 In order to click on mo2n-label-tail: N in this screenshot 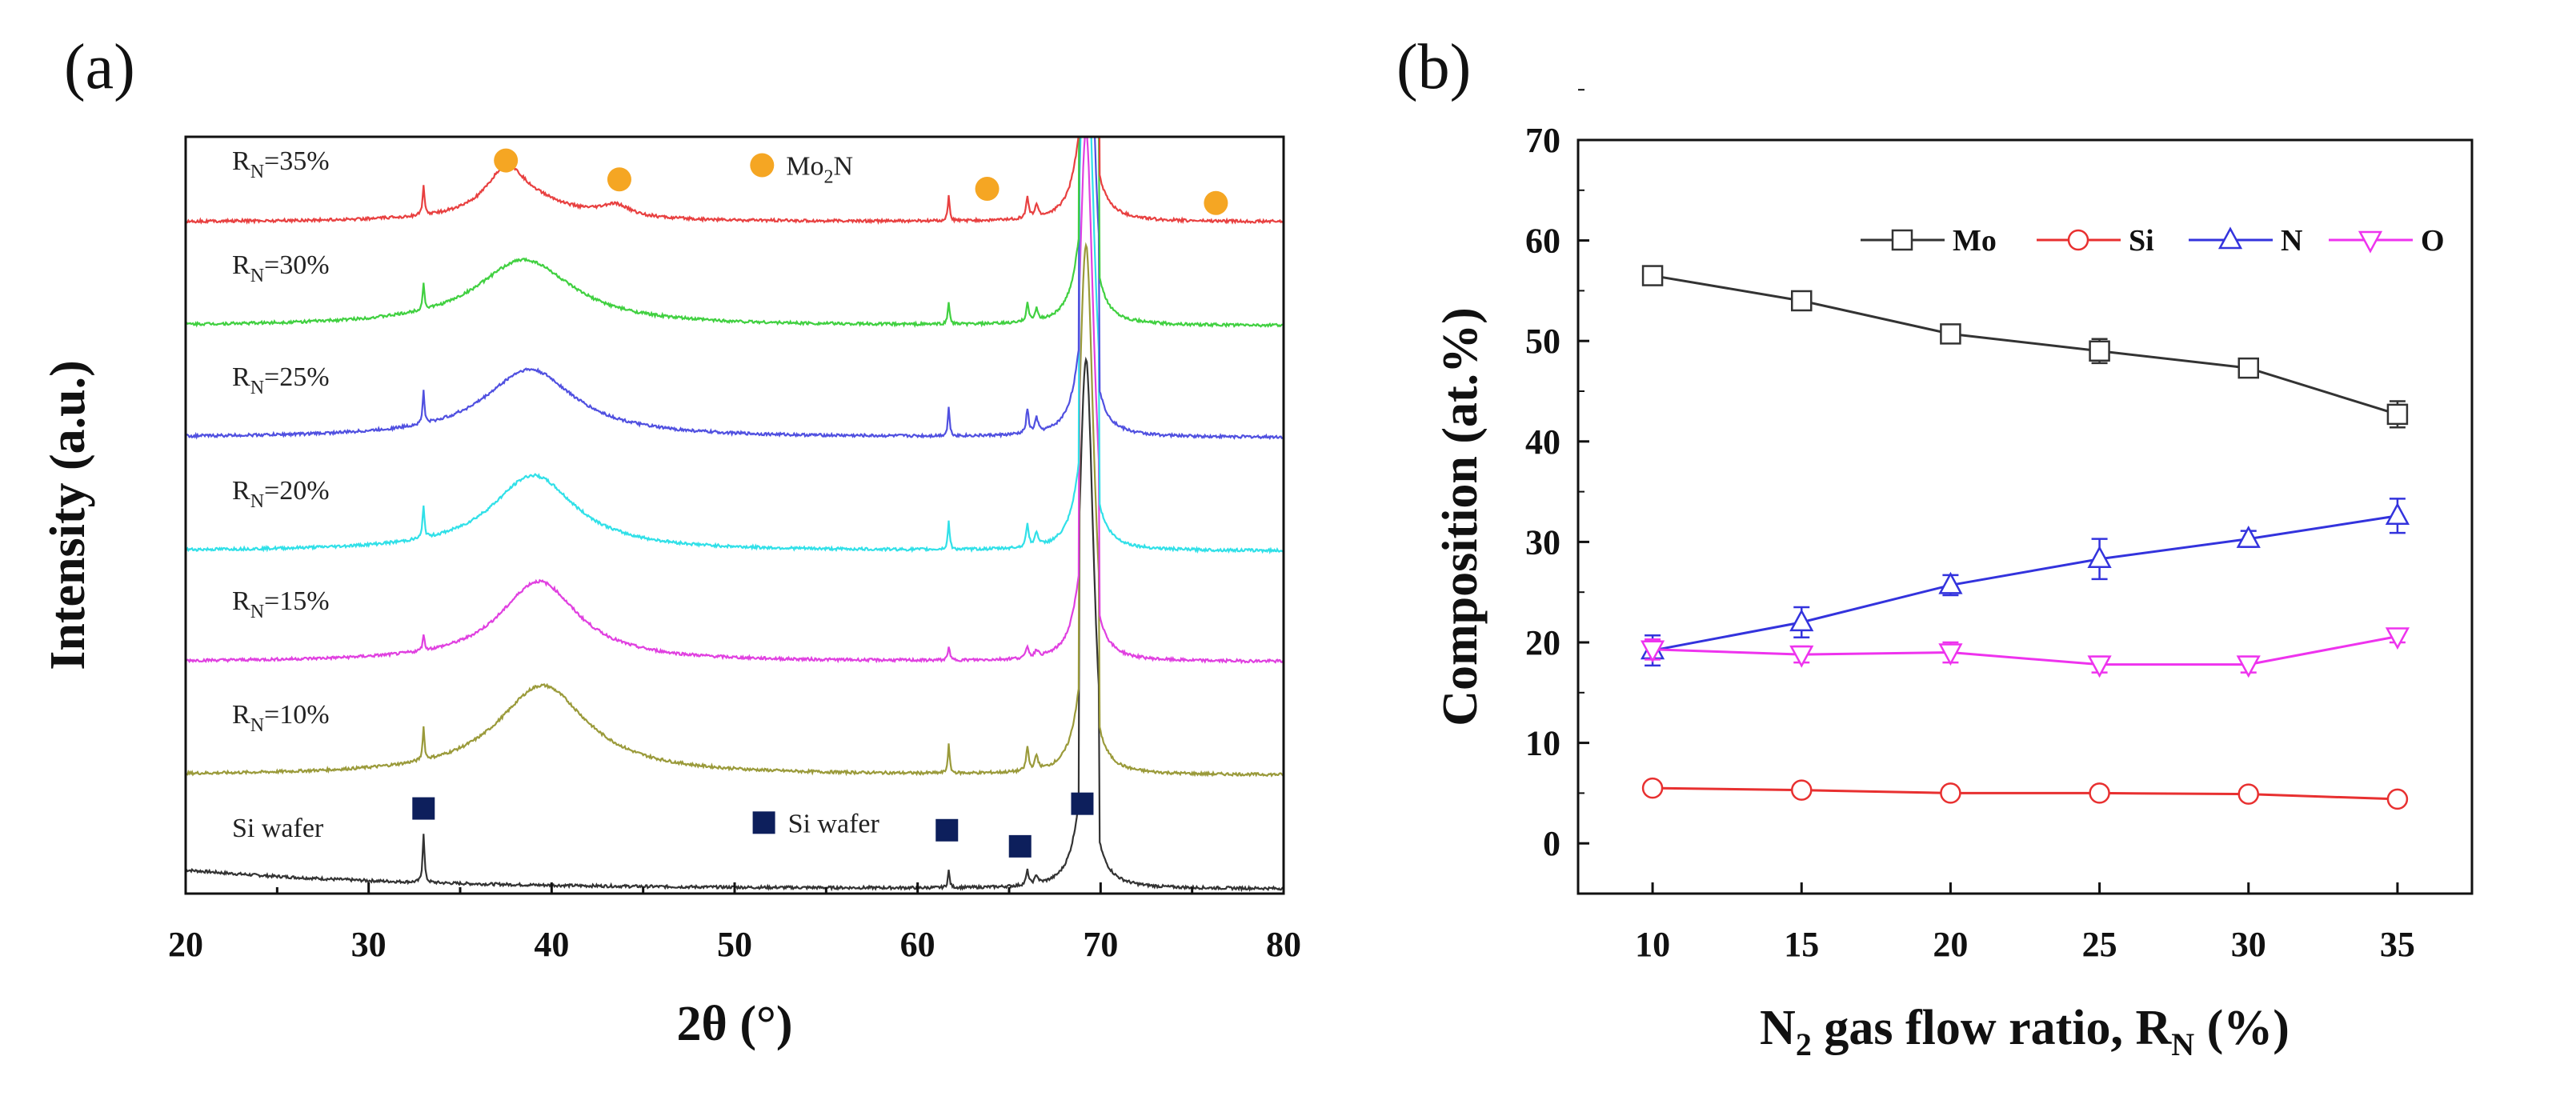, I will do `click(844, 166)`.